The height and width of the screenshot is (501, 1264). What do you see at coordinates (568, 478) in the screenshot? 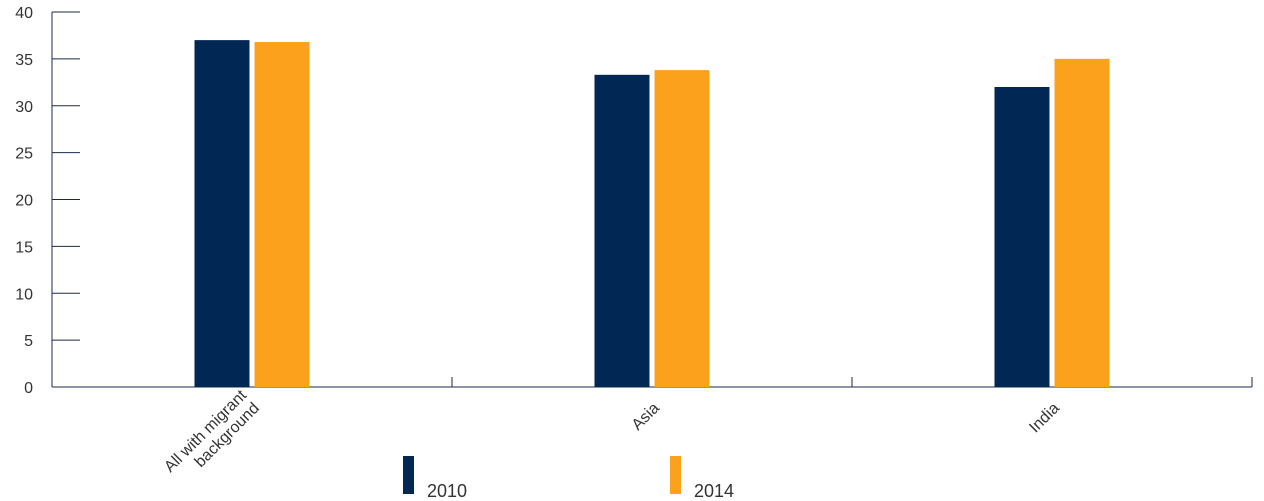
I see `chart-legend: 2010 2014` at bounding box center [568, 478].